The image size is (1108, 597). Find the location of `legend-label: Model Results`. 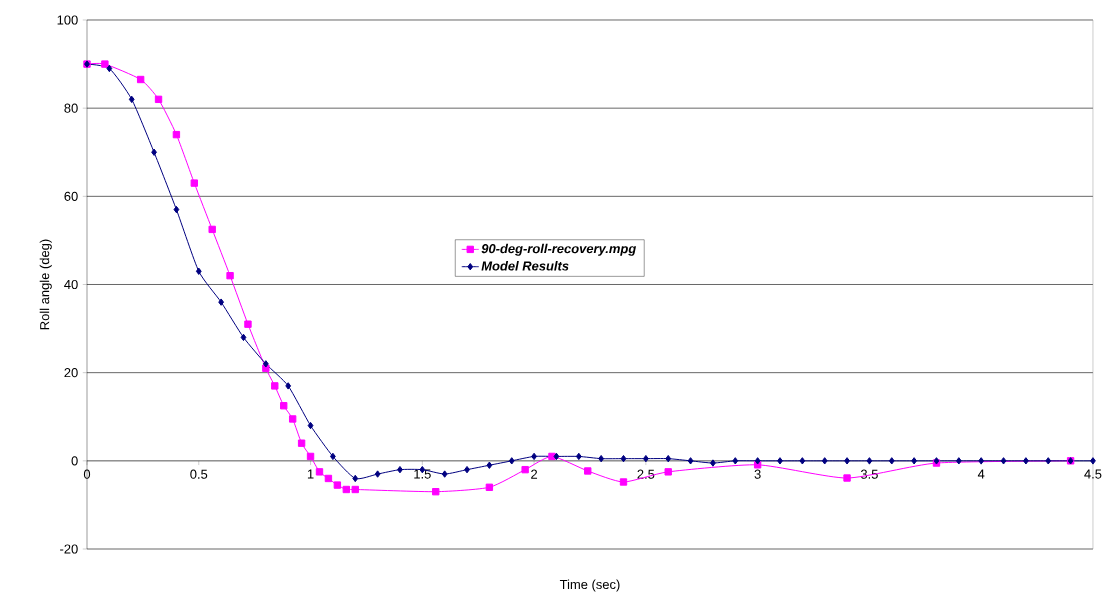

legend-label: Model Results is located at coordinates (525, 266).